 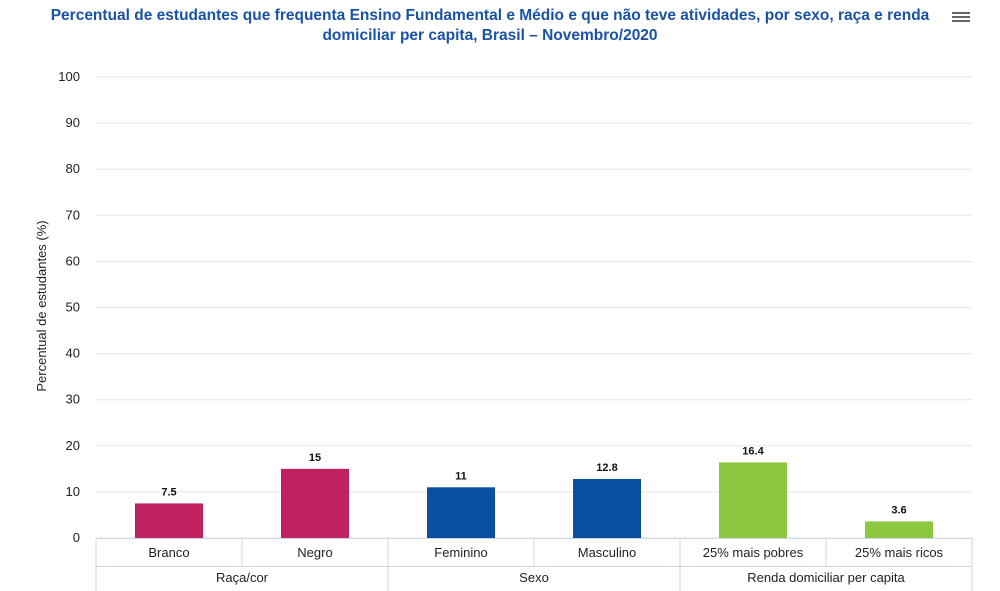 I want to click on y-axis-label: Percentual de estudantes (%), so click(x=41, y=305).